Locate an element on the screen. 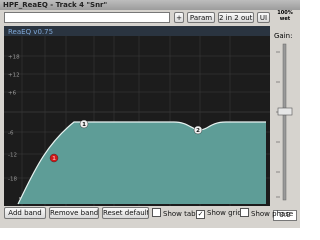 The image size is (320, 240). checkbox-box: ✓ is located at coordinates (200, 214).